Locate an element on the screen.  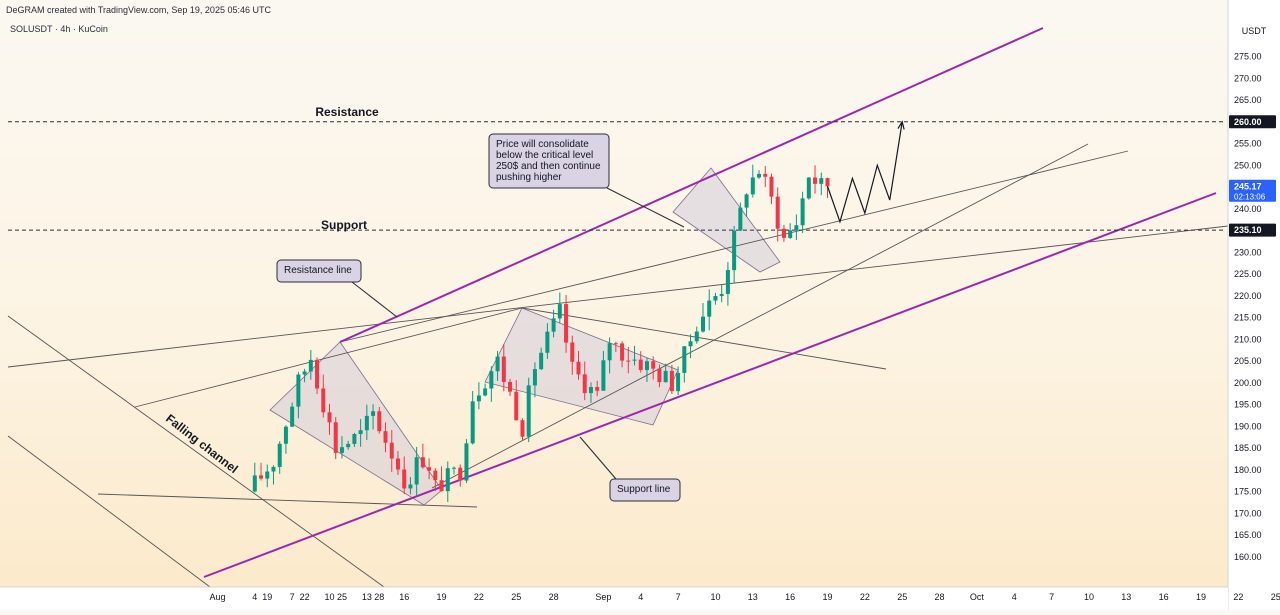
falling-channel-label: Falling channel is located at coordinates (201, 443).